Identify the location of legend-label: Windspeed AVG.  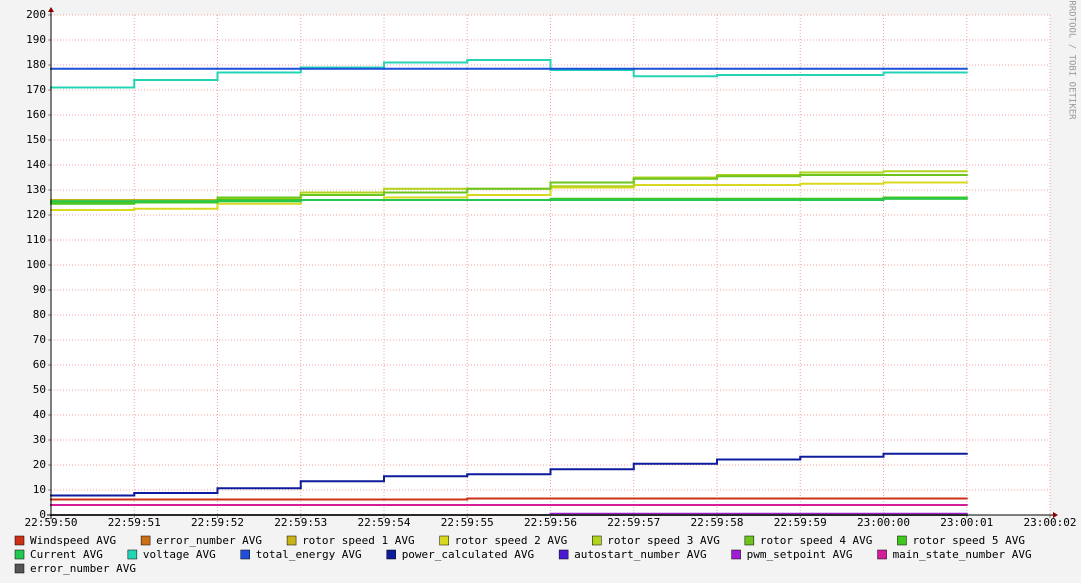
(73, 540).